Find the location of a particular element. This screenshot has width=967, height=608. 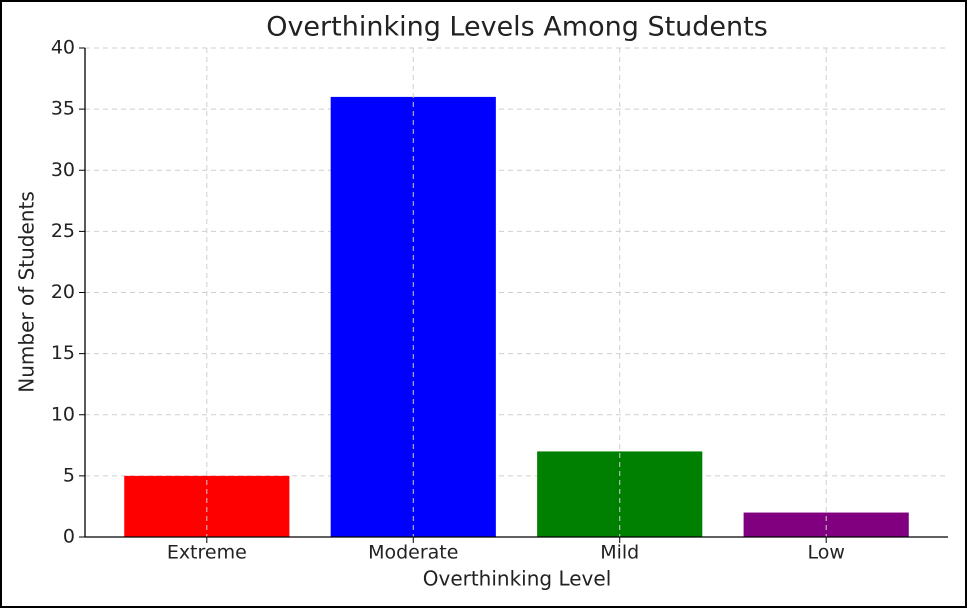

y-tick-label: 10 is located at coordinates (63, 414).